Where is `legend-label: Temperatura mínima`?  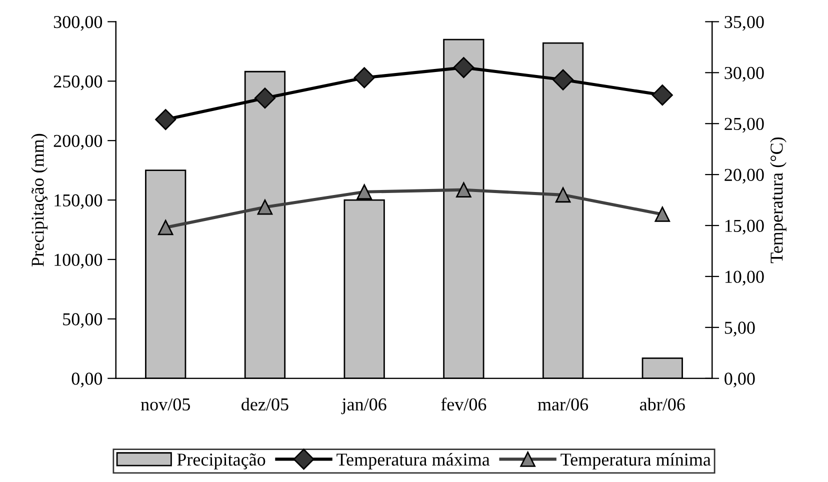 legend-label: Temperatura mínima is located at coordinates (635, 461).